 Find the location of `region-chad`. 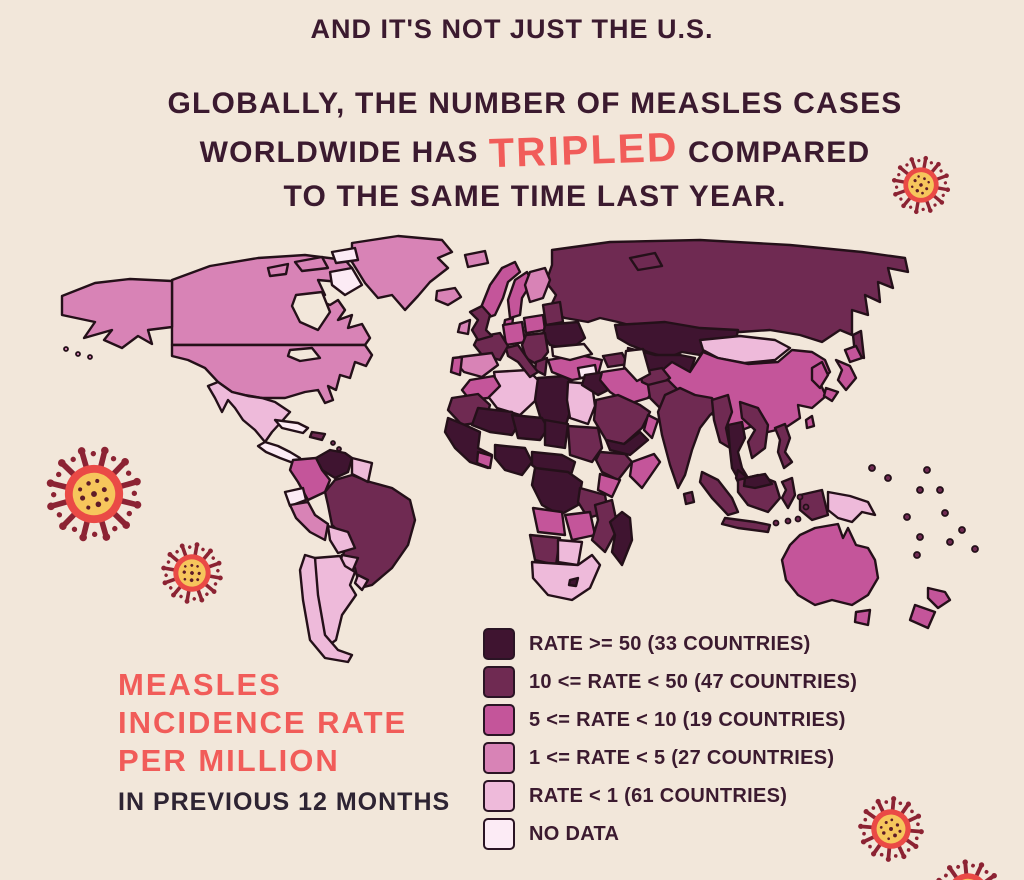

region-chad is located at coordinates (556, 434).